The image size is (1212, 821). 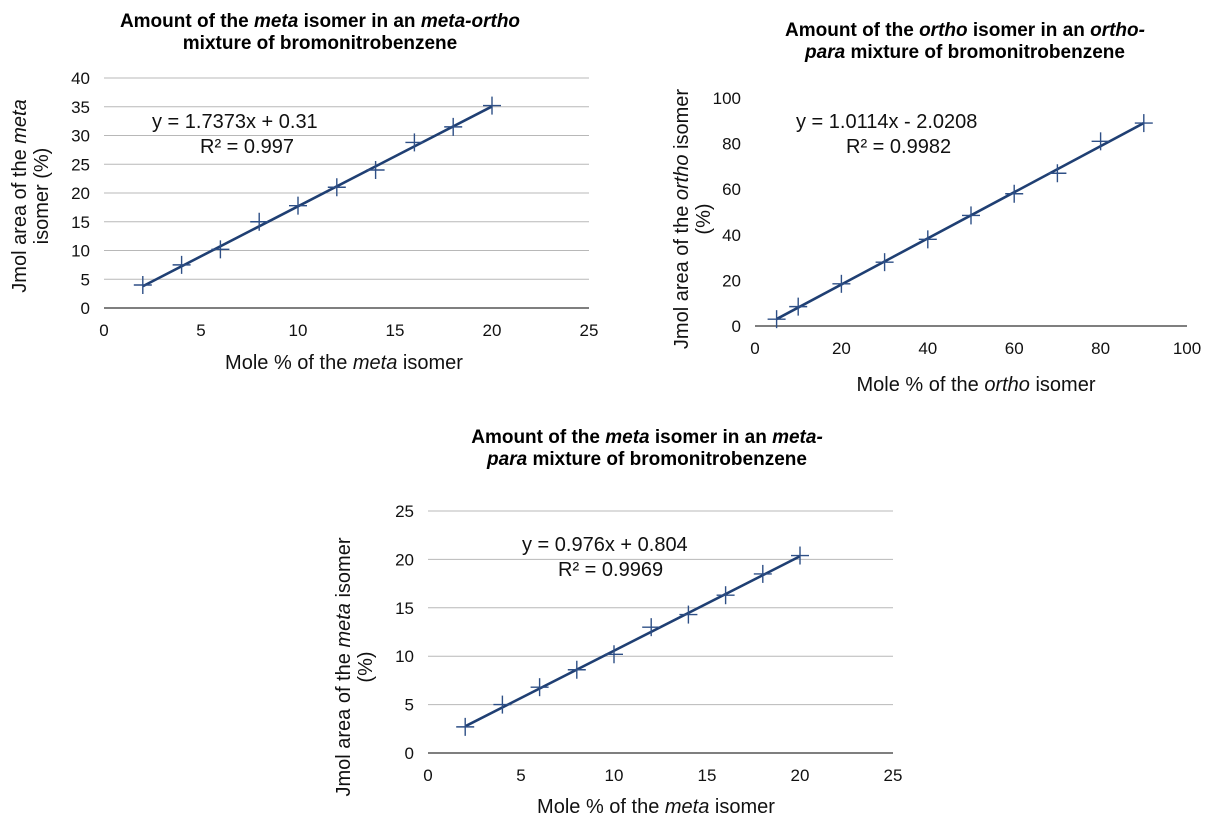 What do you see at coordinates (1100, 348) in the screenshot?
I see `x-tick-label: 80` at bounding box center [1100, 348].